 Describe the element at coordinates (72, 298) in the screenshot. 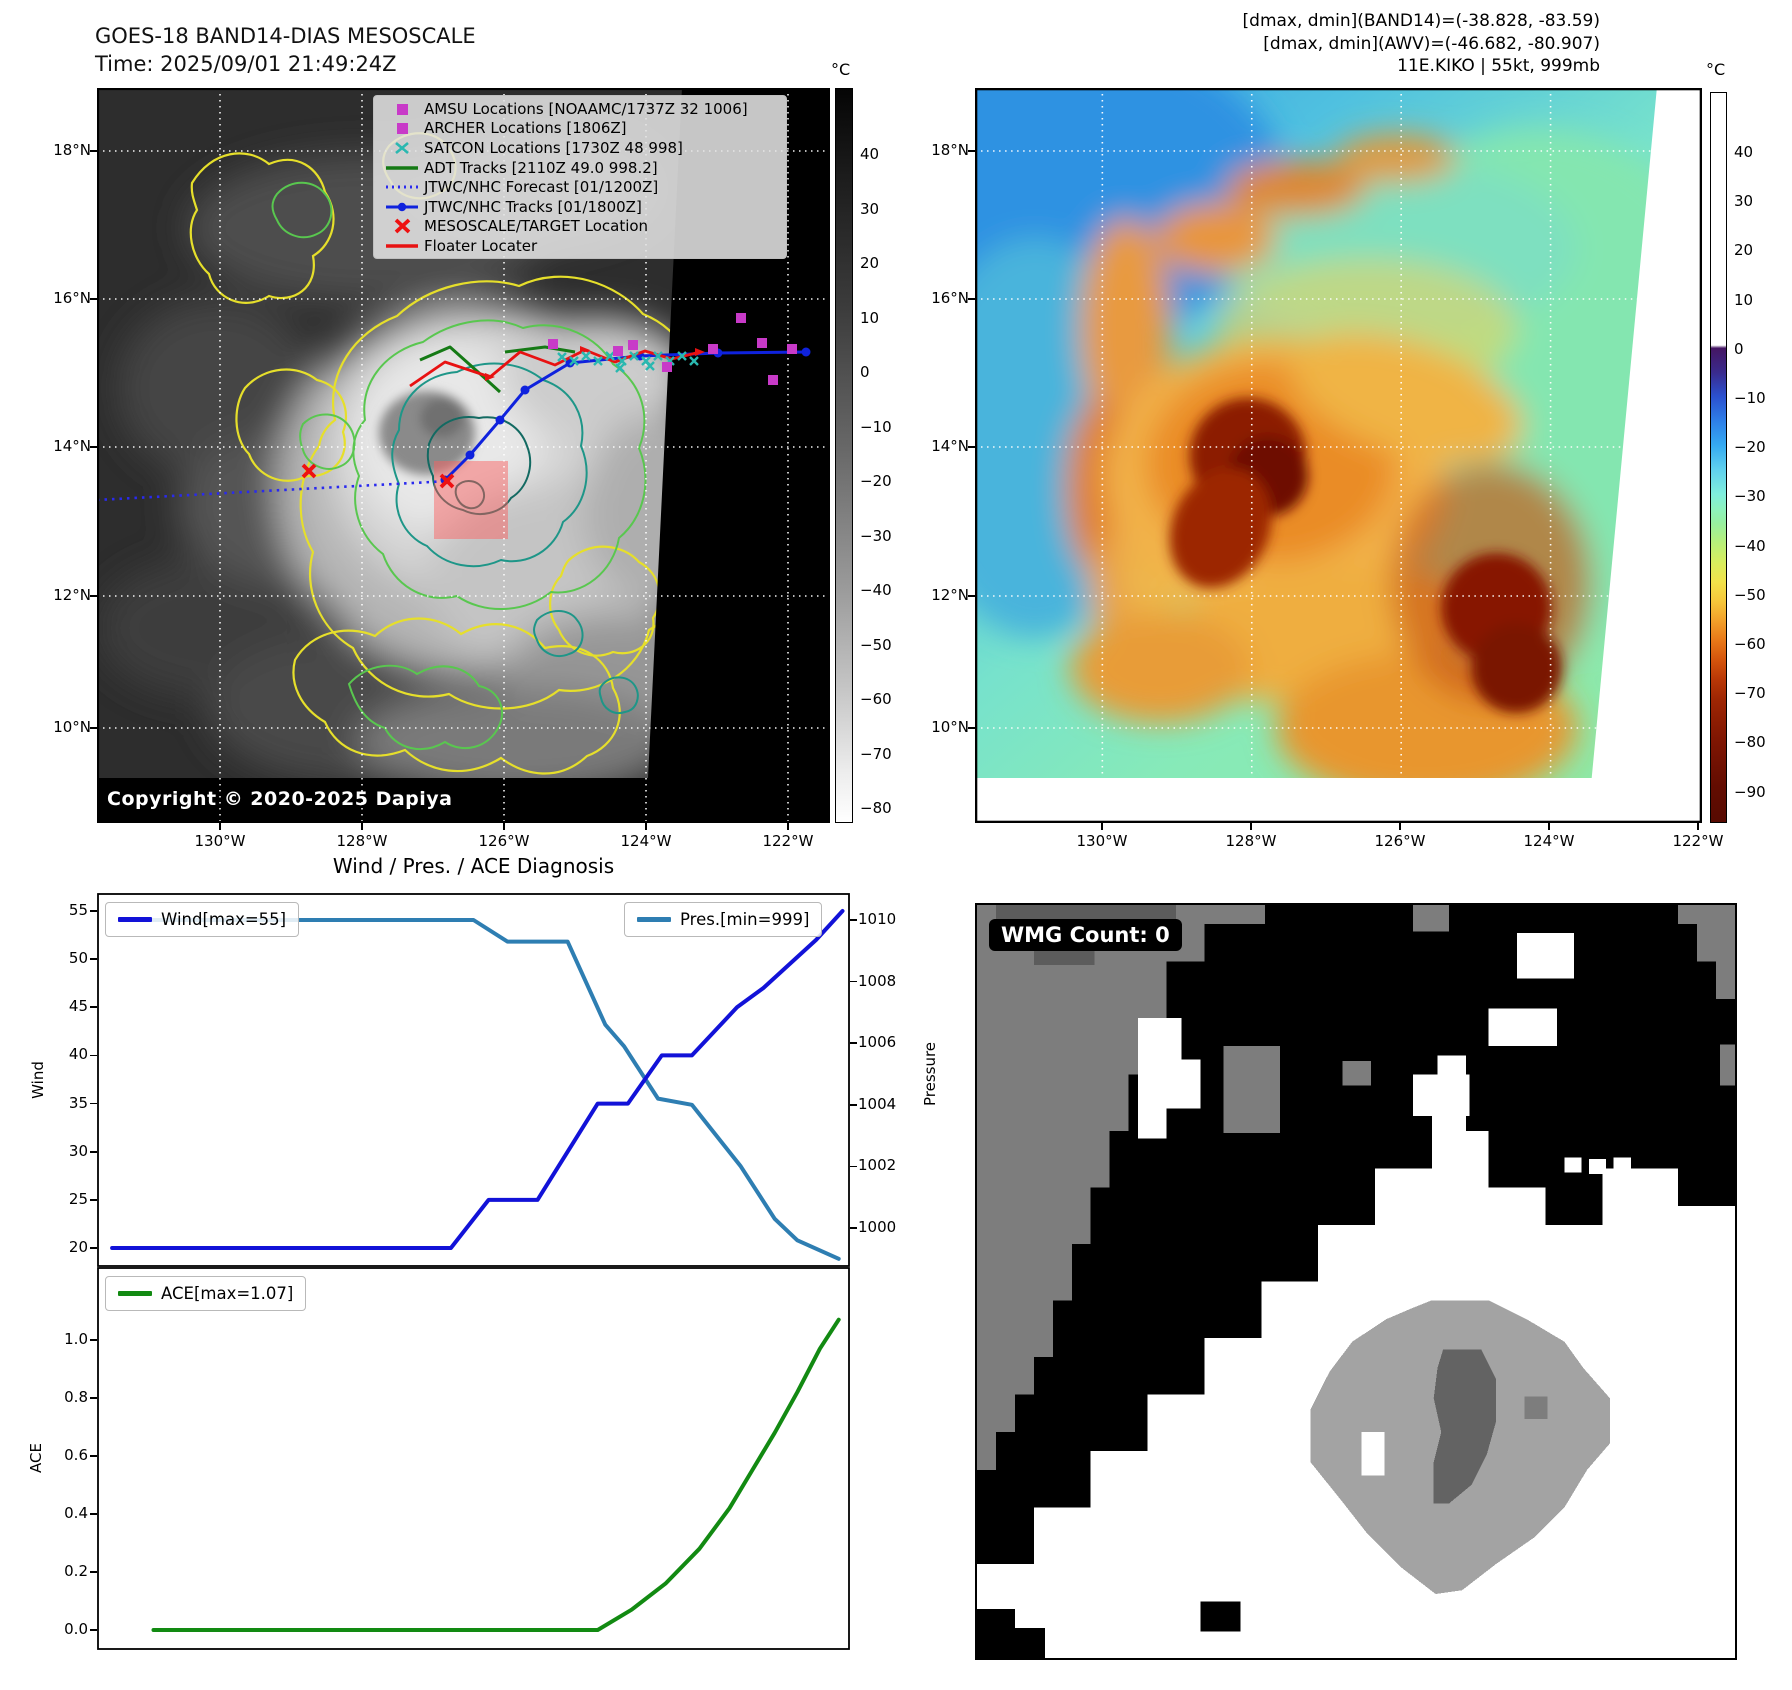

I see `left-map-y-tick-label: 16°N` at that location.